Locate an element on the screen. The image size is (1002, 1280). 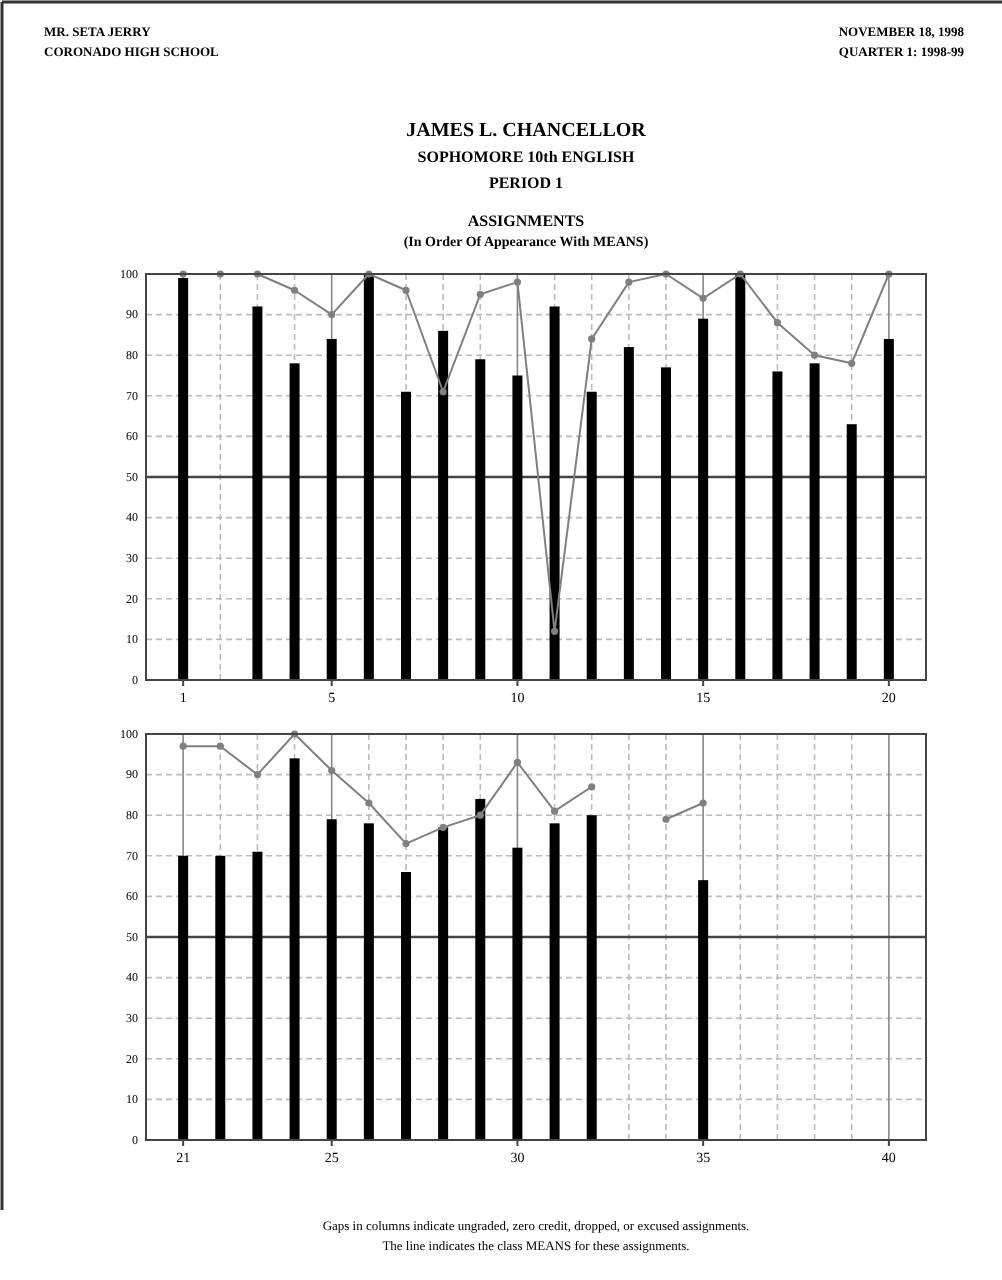
chart-title: JAMES L. CHANCELLOR SOPHOMORE 10th ENGLISH PERIOD 1 is located at coordinates (527, 156).